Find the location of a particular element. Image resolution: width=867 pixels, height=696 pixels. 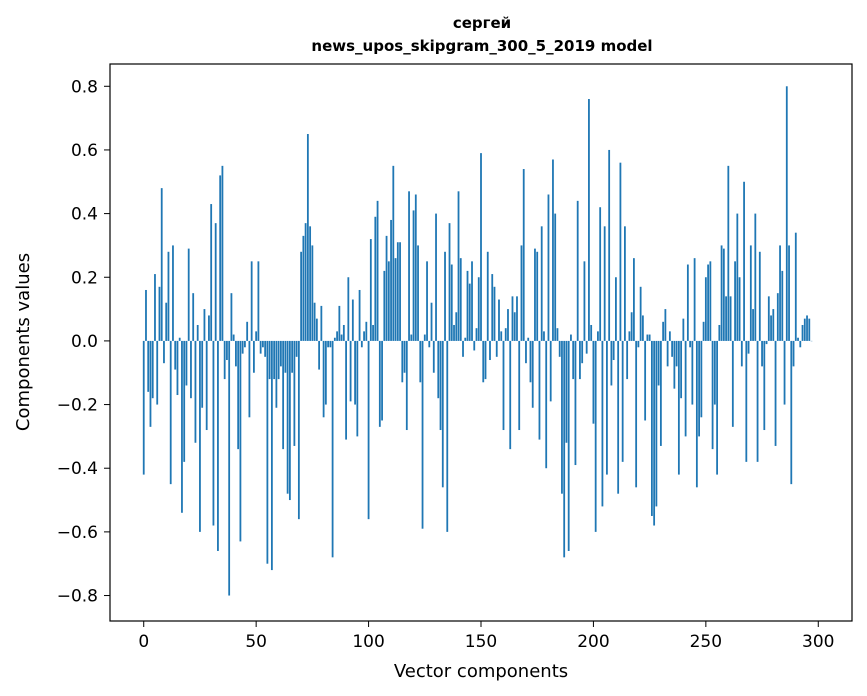

x-tick-label: 250 is located at coordinates (706, 642).